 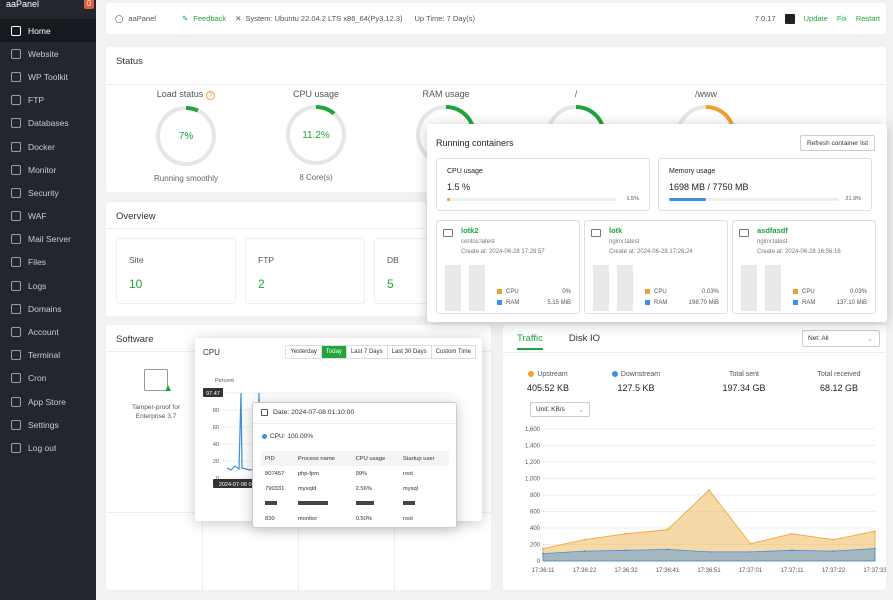 What do you see at coordinates (837, 143) in the screenshot?
I see `refresh-container-button: Refresh container list` at bounding box center [837, 143].